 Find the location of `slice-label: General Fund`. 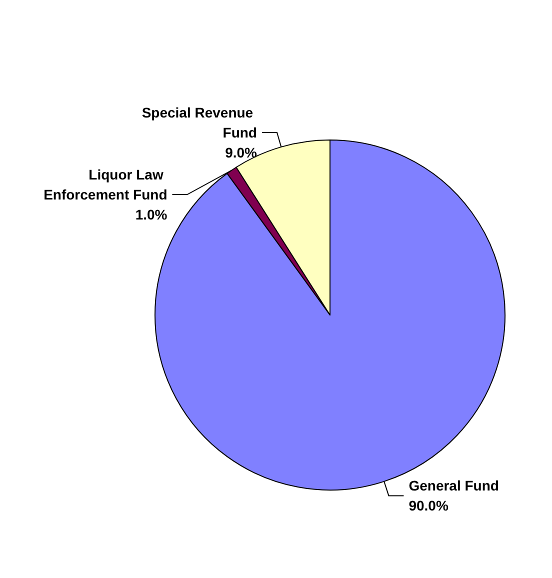

slice-label: General Fund is located at coordinates (453, 486).